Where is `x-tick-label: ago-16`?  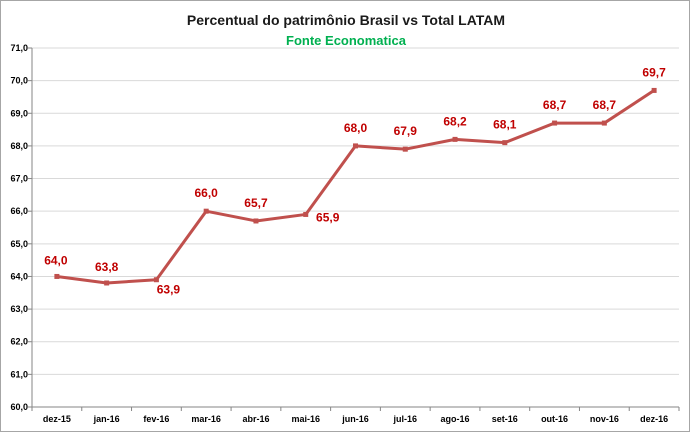 x-tick-label: ago-16 is located at coordinates (455, 419).